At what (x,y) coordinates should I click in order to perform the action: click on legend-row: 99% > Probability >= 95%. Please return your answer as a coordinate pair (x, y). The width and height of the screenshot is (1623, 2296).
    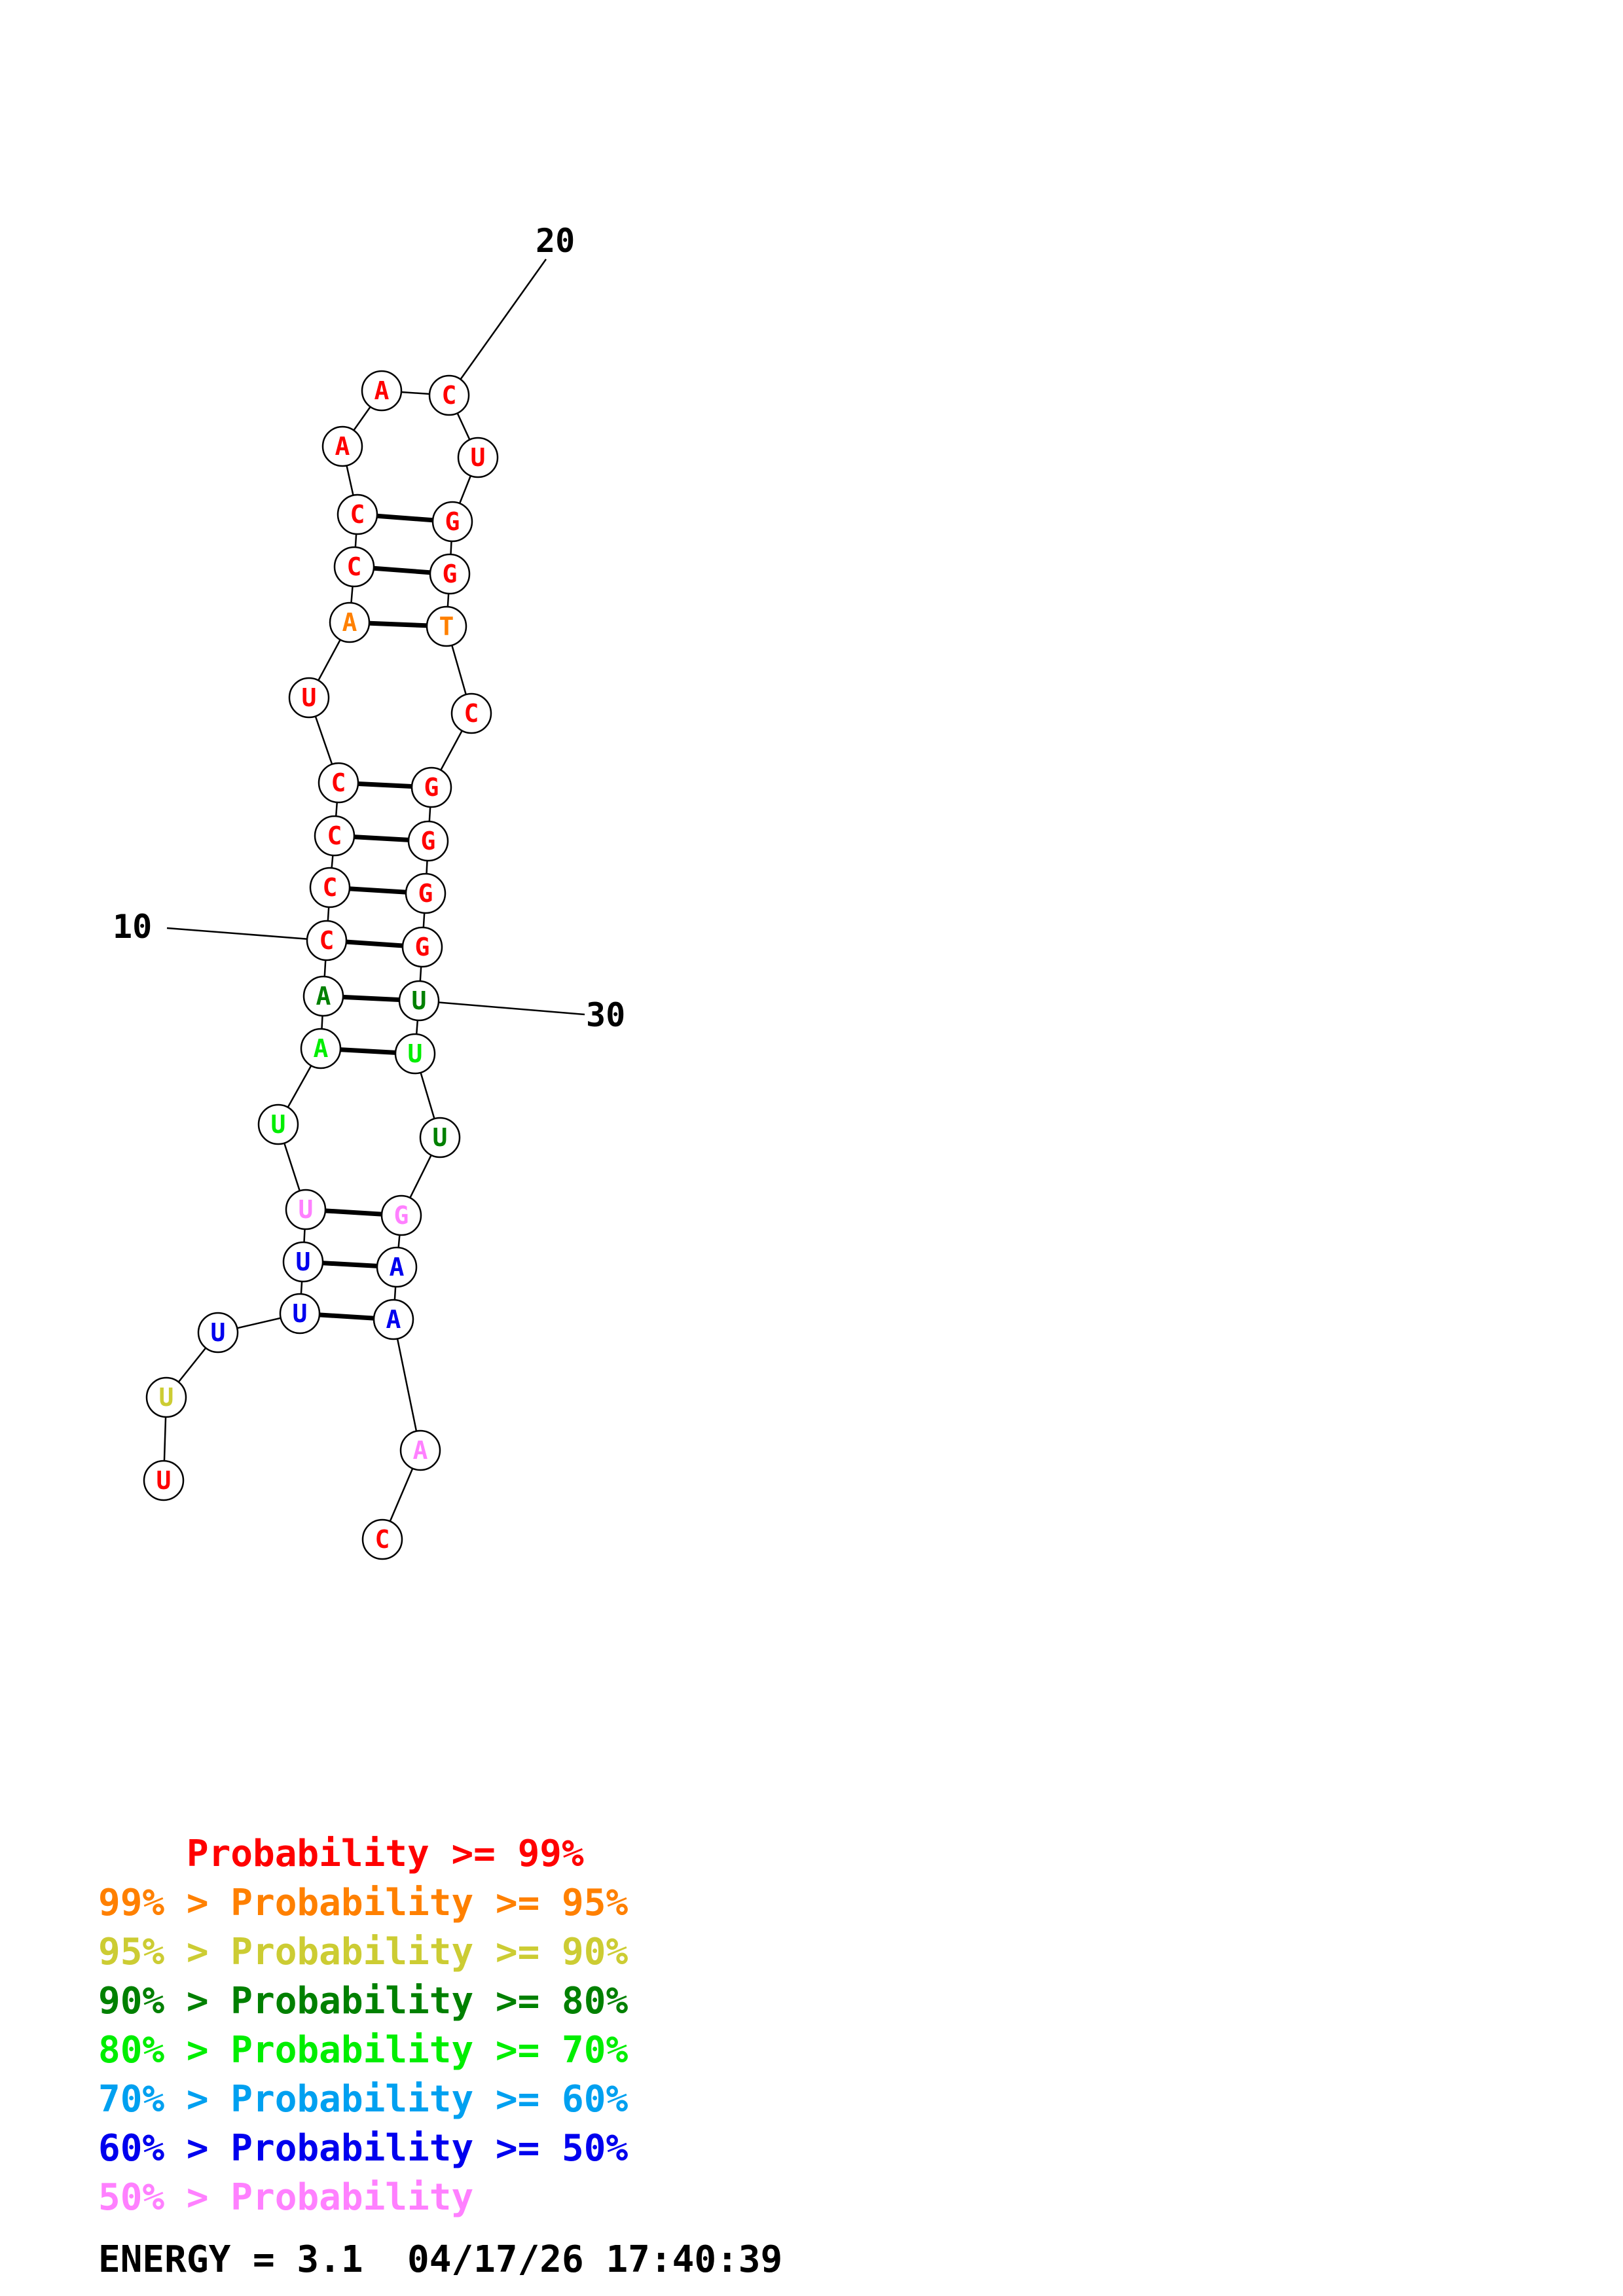
    Looking at the image, I should click on (363, 1903).